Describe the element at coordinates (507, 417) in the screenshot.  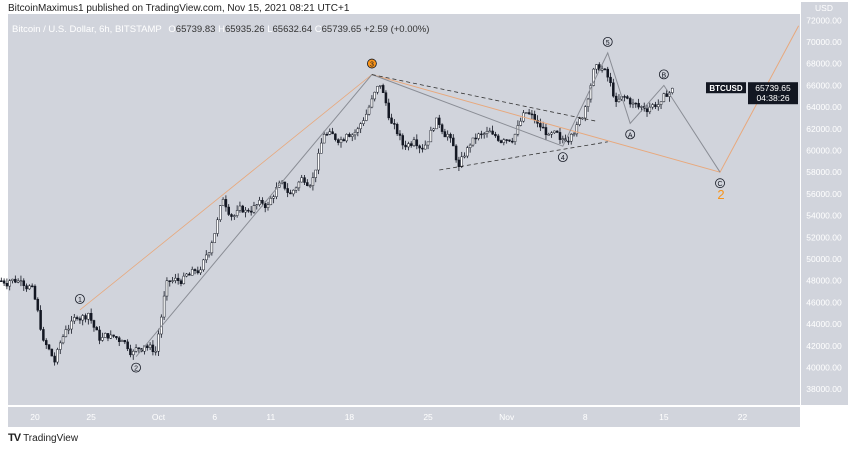
I see `time-tick: Nov` at that location.